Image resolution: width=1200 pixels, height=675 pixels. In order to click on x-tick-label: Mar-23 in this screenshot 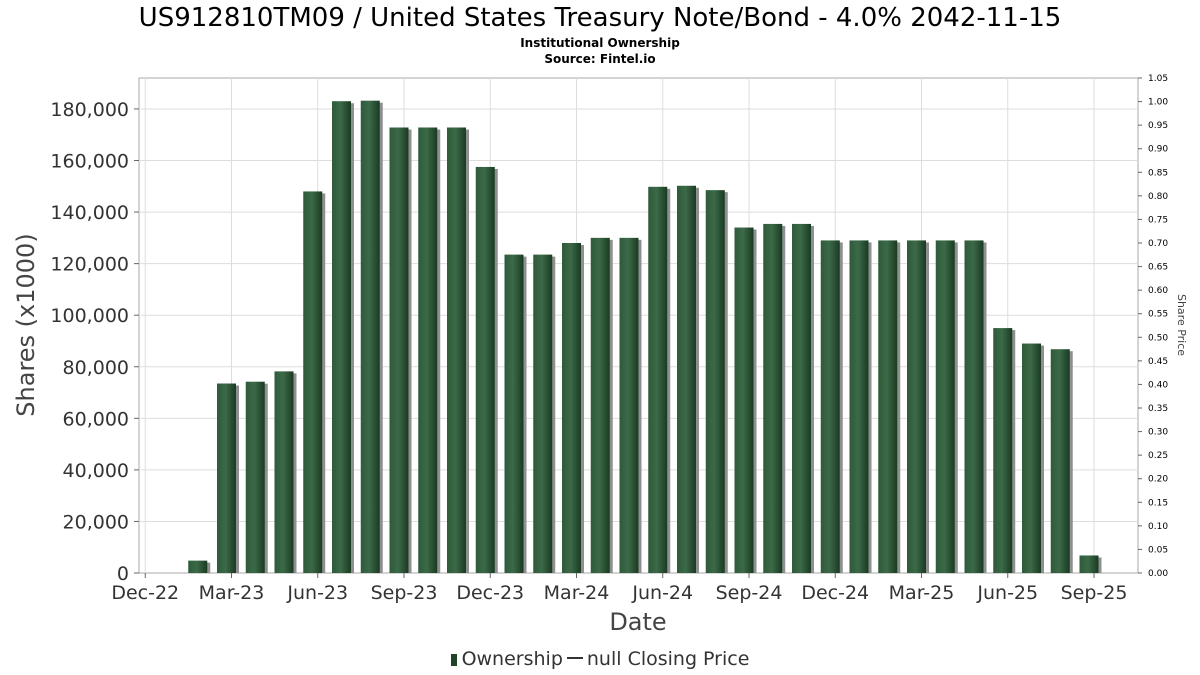, I will do `click(232, 593)`.